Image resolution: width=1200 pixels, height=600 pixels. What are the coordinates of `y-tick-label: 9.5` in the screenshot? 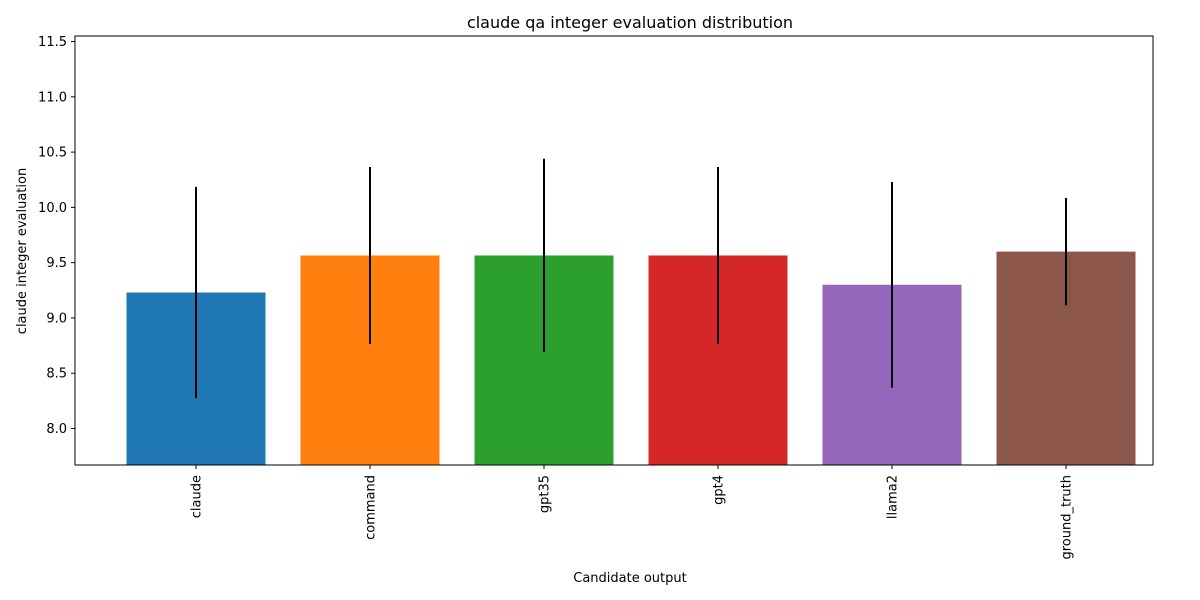 It's located at (56, 263).